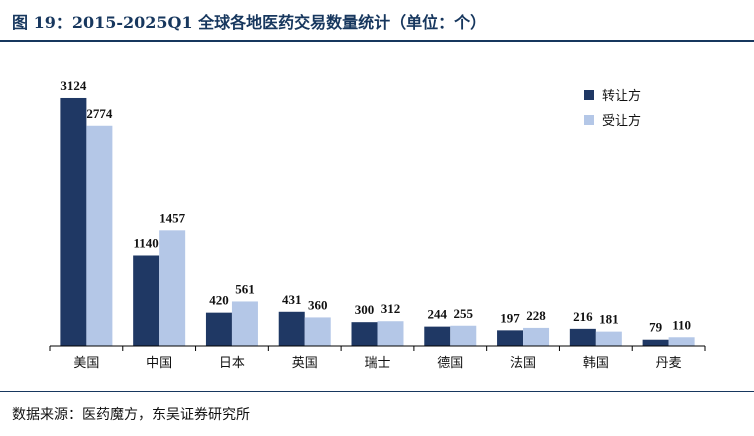 The width and height of the screenshot is (754, 436). What do you see at coordinates (391, 308) in the screenshot?
I see `value-label-transferee-4: 312` at bounding box center [391, 308].